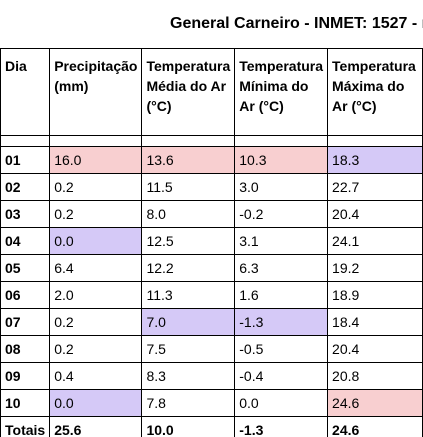  Describe the element at coordinates (188, 214) in the screenshot. I see `mean-temperature-cell: 8.0` at that location.